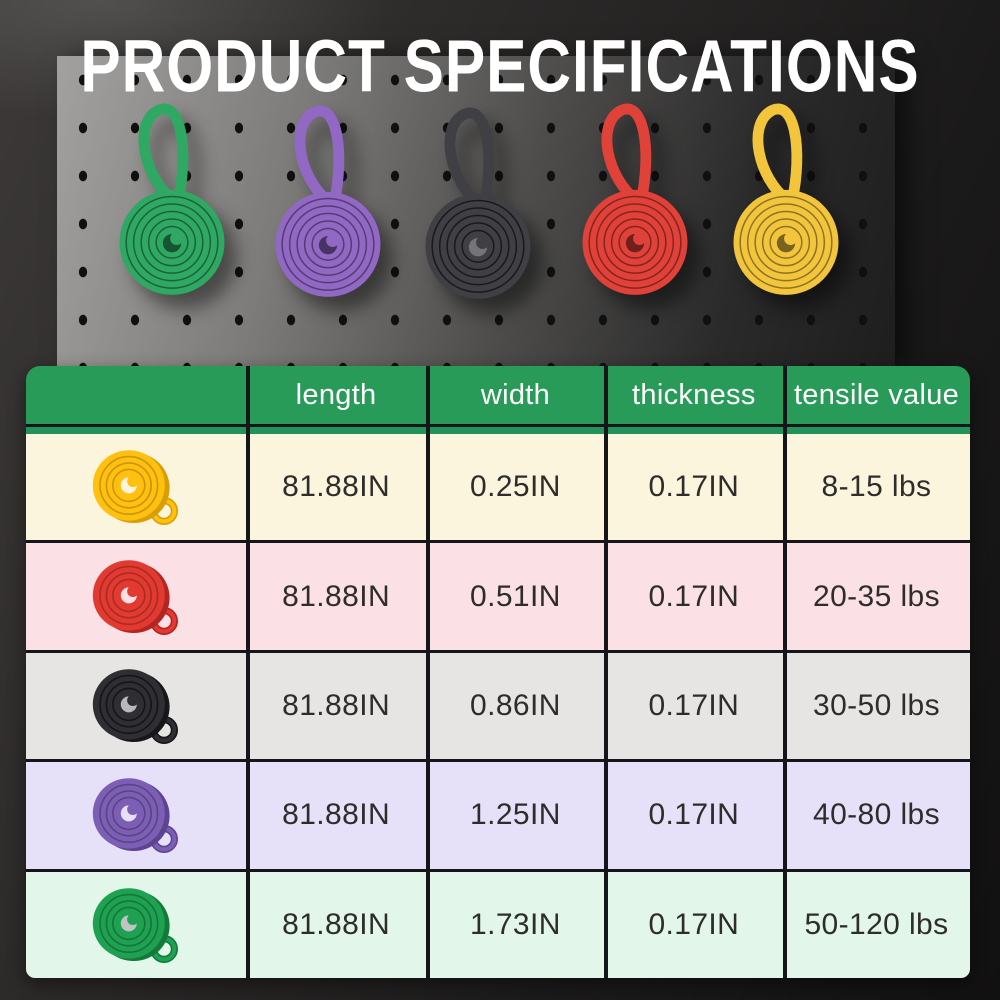  Describe the element at coordinates (515, 487) in the screenshot. I see `width-value: 0.25IN` at that location.